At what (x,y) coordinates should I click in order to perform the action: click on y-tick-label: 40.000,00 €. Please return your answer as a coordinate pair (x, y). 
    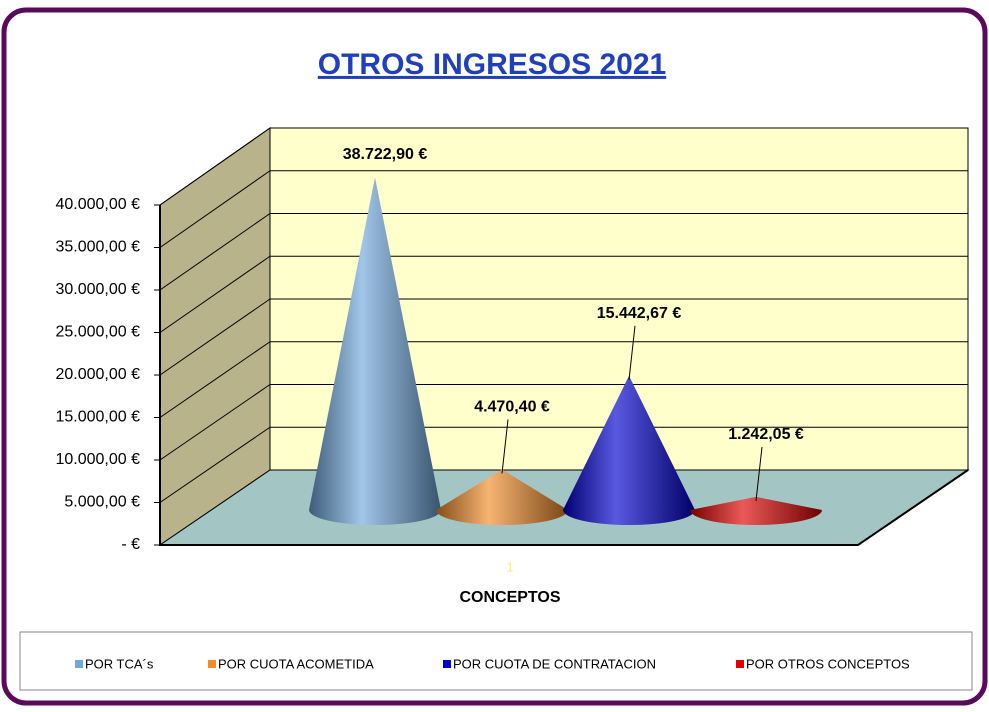
    Looking at the image, I should click on (97, 204).